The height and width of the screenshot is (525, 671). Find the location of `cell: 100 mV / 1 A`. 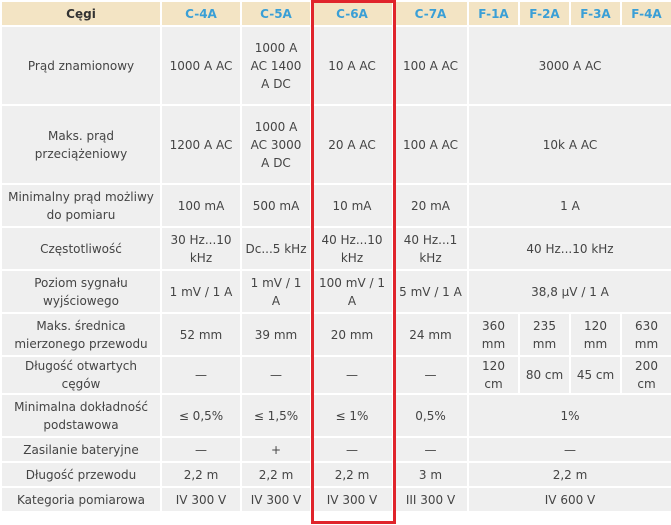

cell: 100 mV / 1 A is located at coordinates (352, 291).